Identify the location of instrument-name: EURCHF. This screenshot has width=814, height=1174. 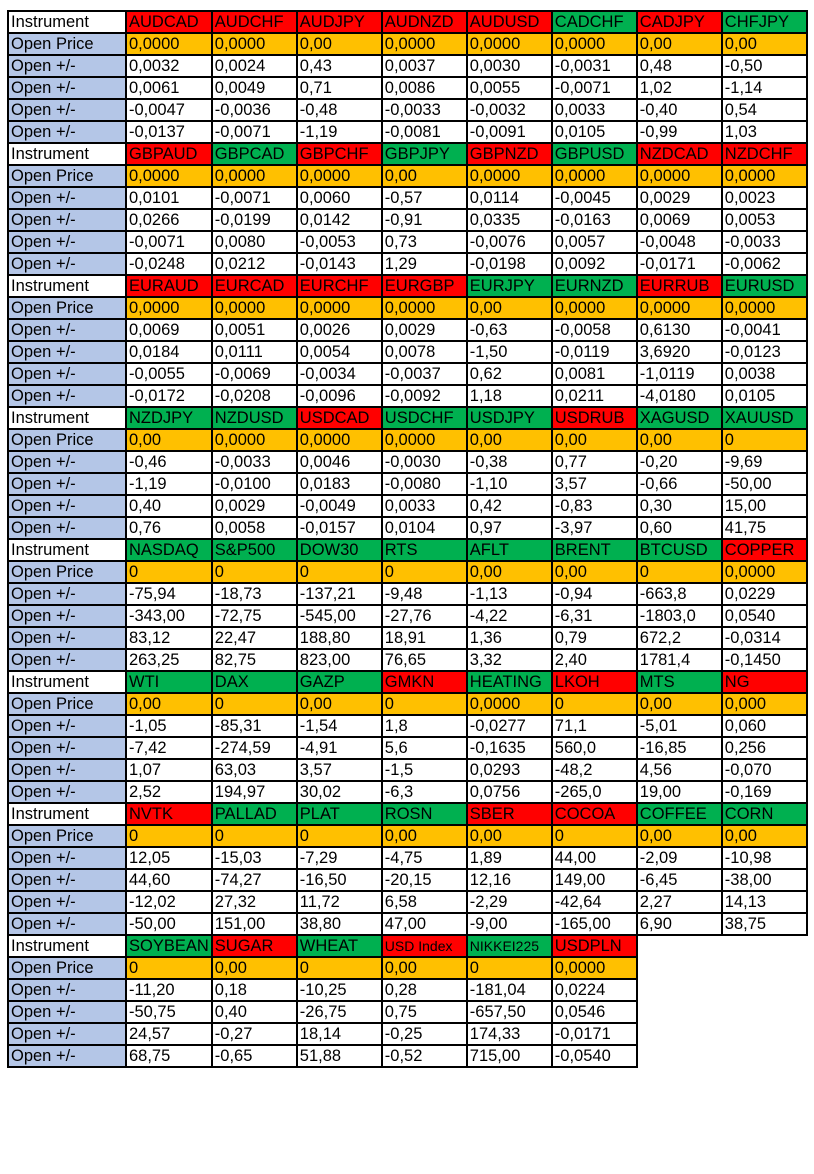
(339, 286).